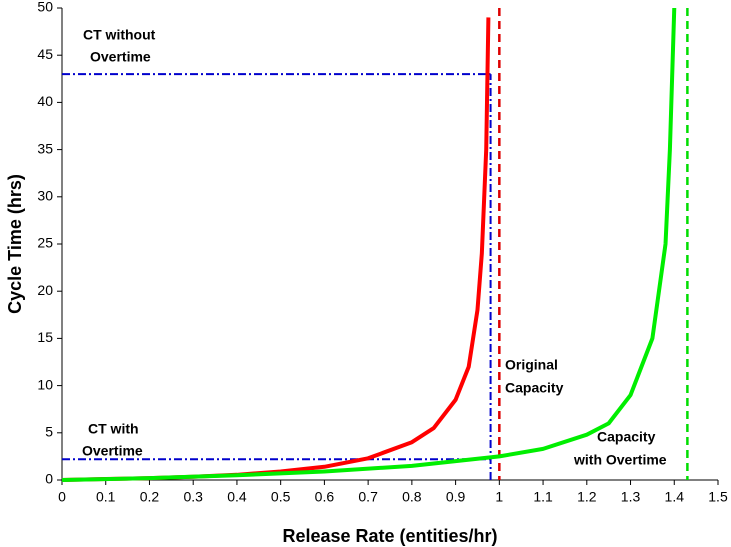  Describe the element at coordinates (193, 497) in the screenshot. I see `x-tick-label: 0.3` at that location.